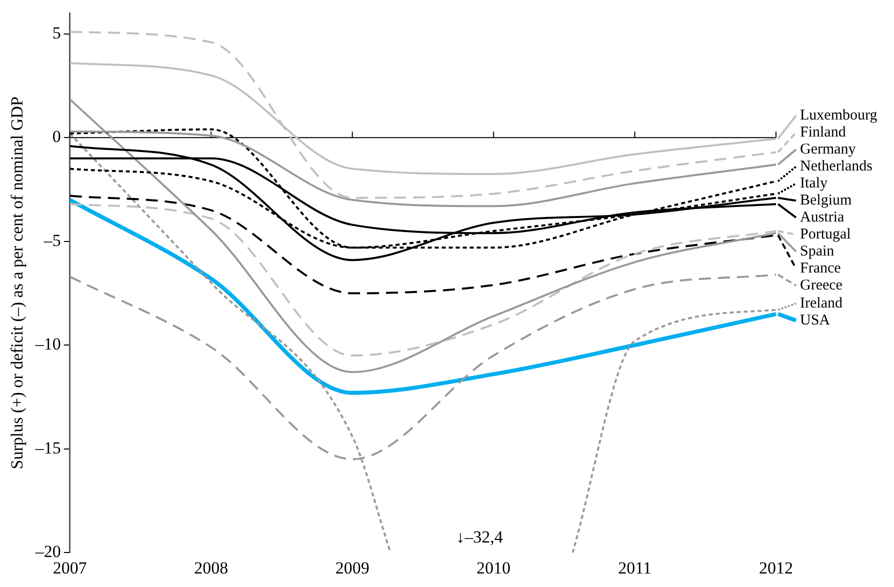 The width and height of the screenshot is (894, 587). What do you see at coordinates (17, 283) in the screenshot?
I see `y-axis-title: Surplus (+) or deficit (–) as a per cent of nominal GDP` at bounding box center [17, 283].